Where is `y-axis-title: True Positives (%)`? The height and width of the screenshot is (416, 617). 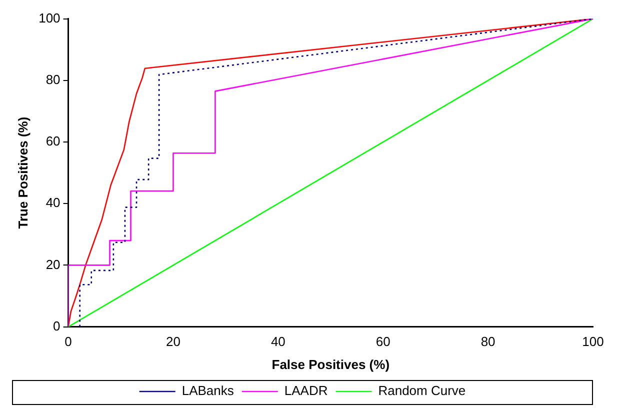 y-axis-title: True Positives (%) is located at coordinates (22, 172).